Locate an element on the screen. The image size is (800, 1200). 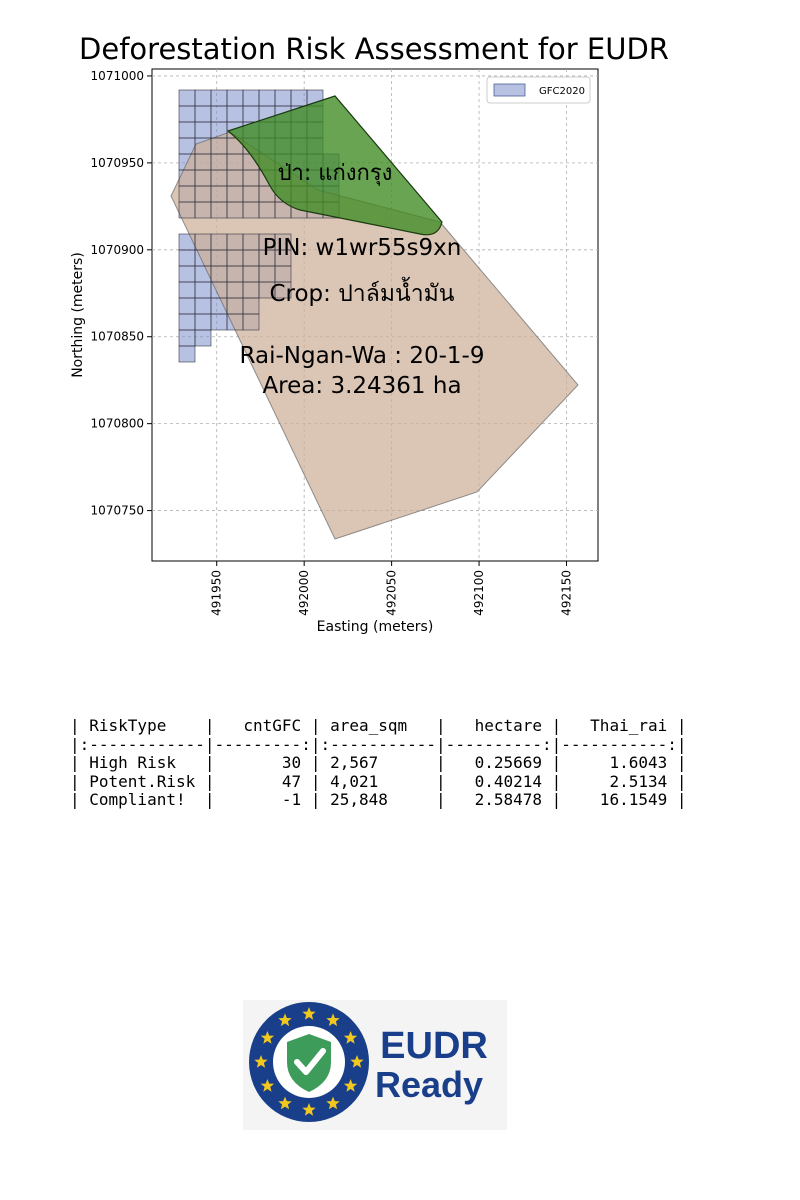
x-tick-label: 492150 is located at coordinates (567, 593).